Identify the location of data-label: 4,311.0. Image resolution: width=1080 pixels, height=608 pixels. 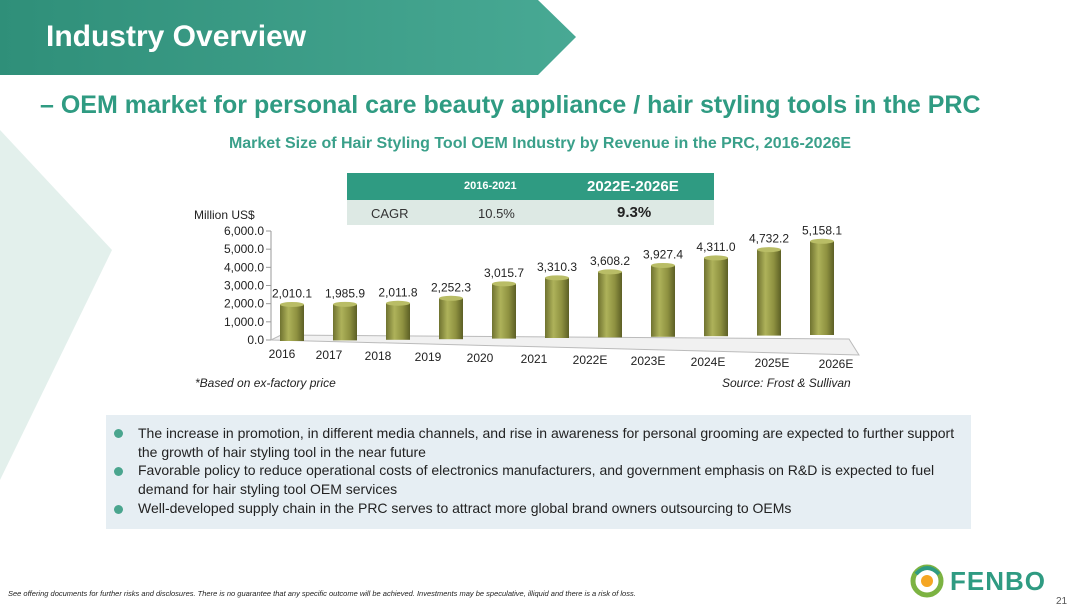
(715, 247).